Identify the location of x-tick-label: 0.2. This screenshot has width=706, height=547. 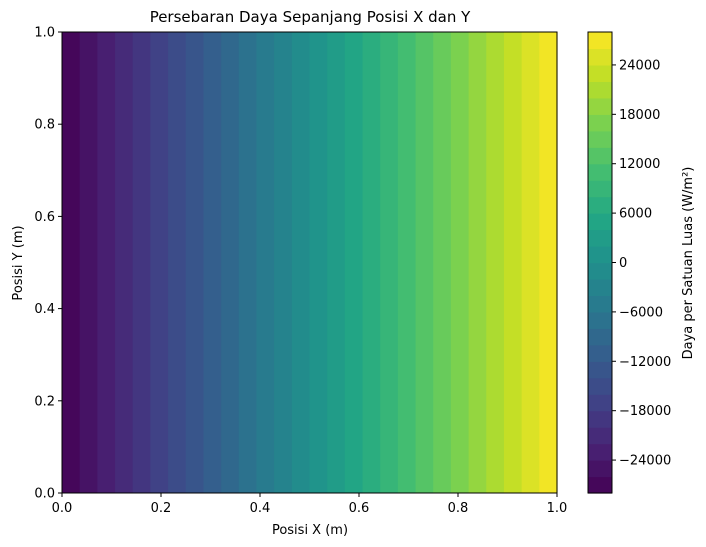
(161, 508).